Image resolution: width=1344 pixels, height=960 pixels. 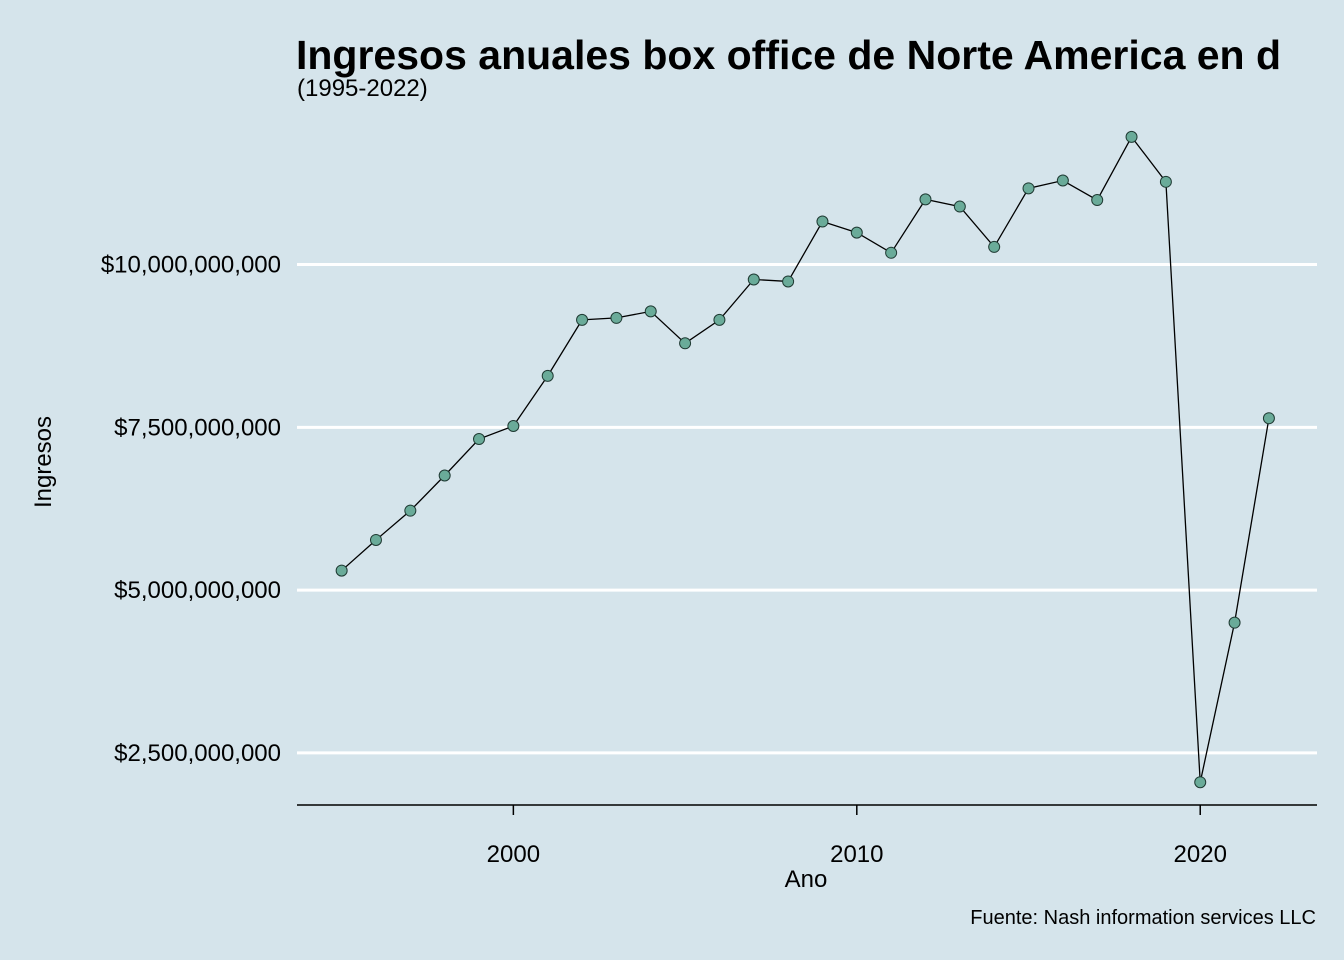 I want to click on y-tick-label: $7,500,000,000, so click(x=197, y=427).